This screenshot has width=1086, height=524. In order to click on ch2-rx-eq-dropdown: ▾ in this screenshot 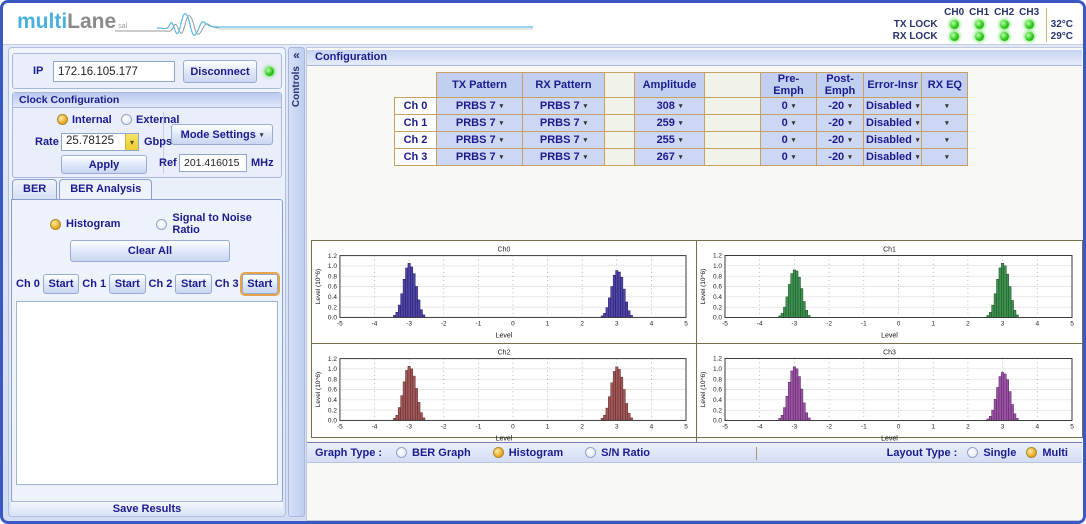, I will do `click(945, 140)`.